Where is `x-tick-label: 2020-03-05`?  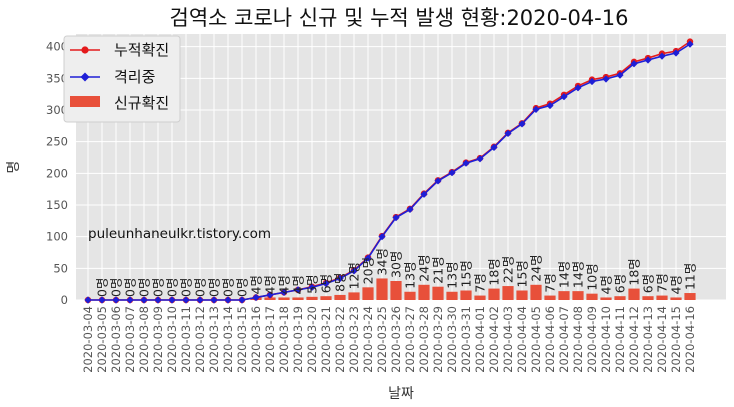 x-tick-label: 2020-03-05 is located at coordinates (102, 339).